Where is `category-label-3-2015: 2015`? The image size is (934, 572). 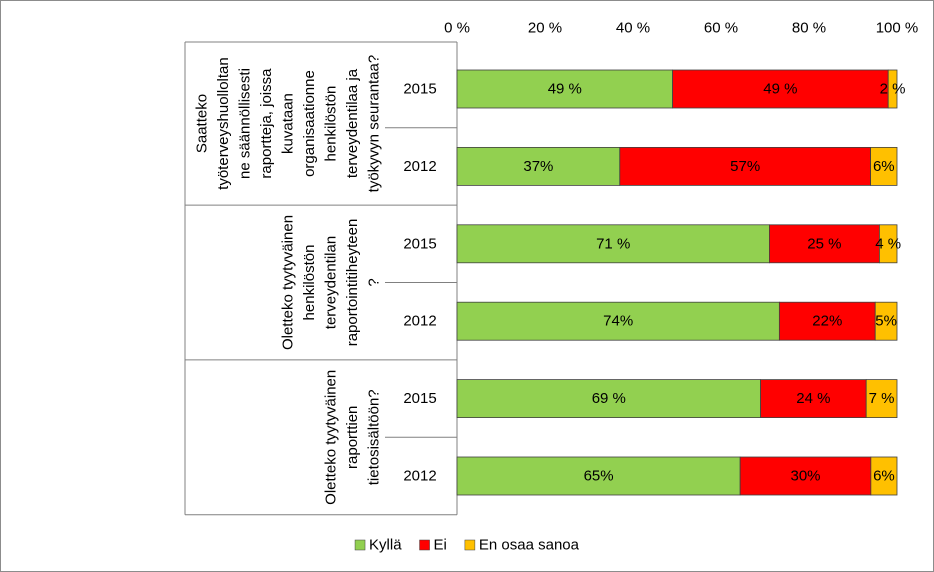 category-label-3-2015: 2015 is located at coordinates (419, 398).